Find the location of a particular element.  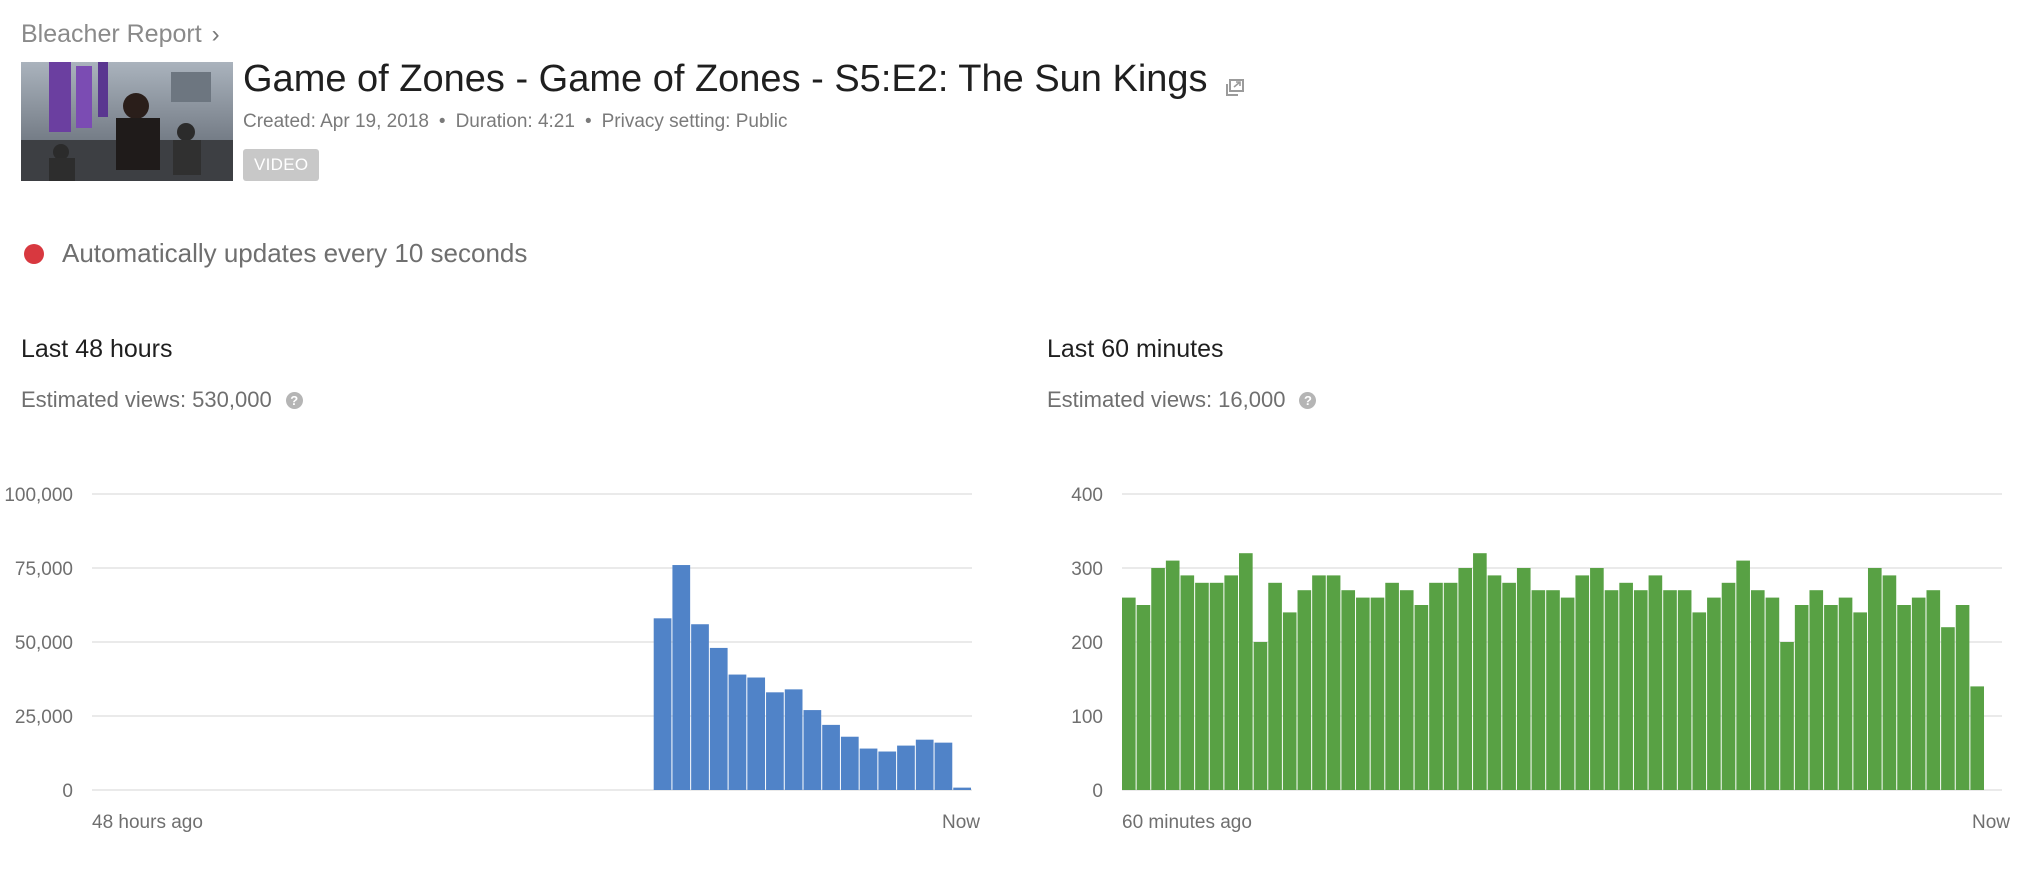

live-update-indicator: Automatically updates every 10 seconds is located at coordinates (275, 253).